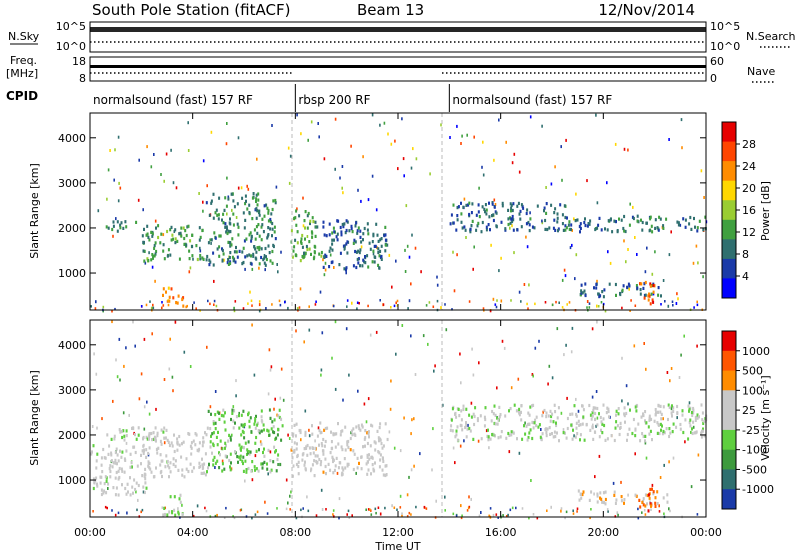 This screenshot has height=554, width=800. I want to click on velocity-colorbar-label: Velocity [m s⁻¹], so click(765, 417).